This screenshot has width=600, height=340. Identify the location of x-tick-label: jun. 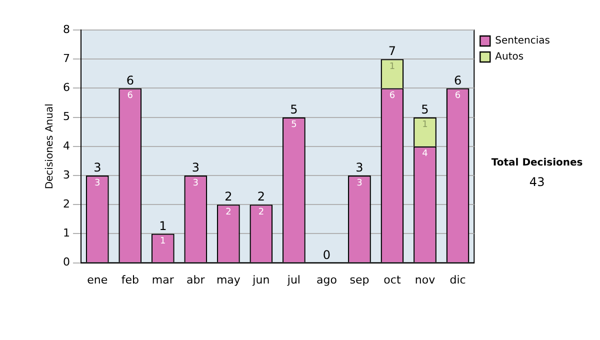
(261, 279).